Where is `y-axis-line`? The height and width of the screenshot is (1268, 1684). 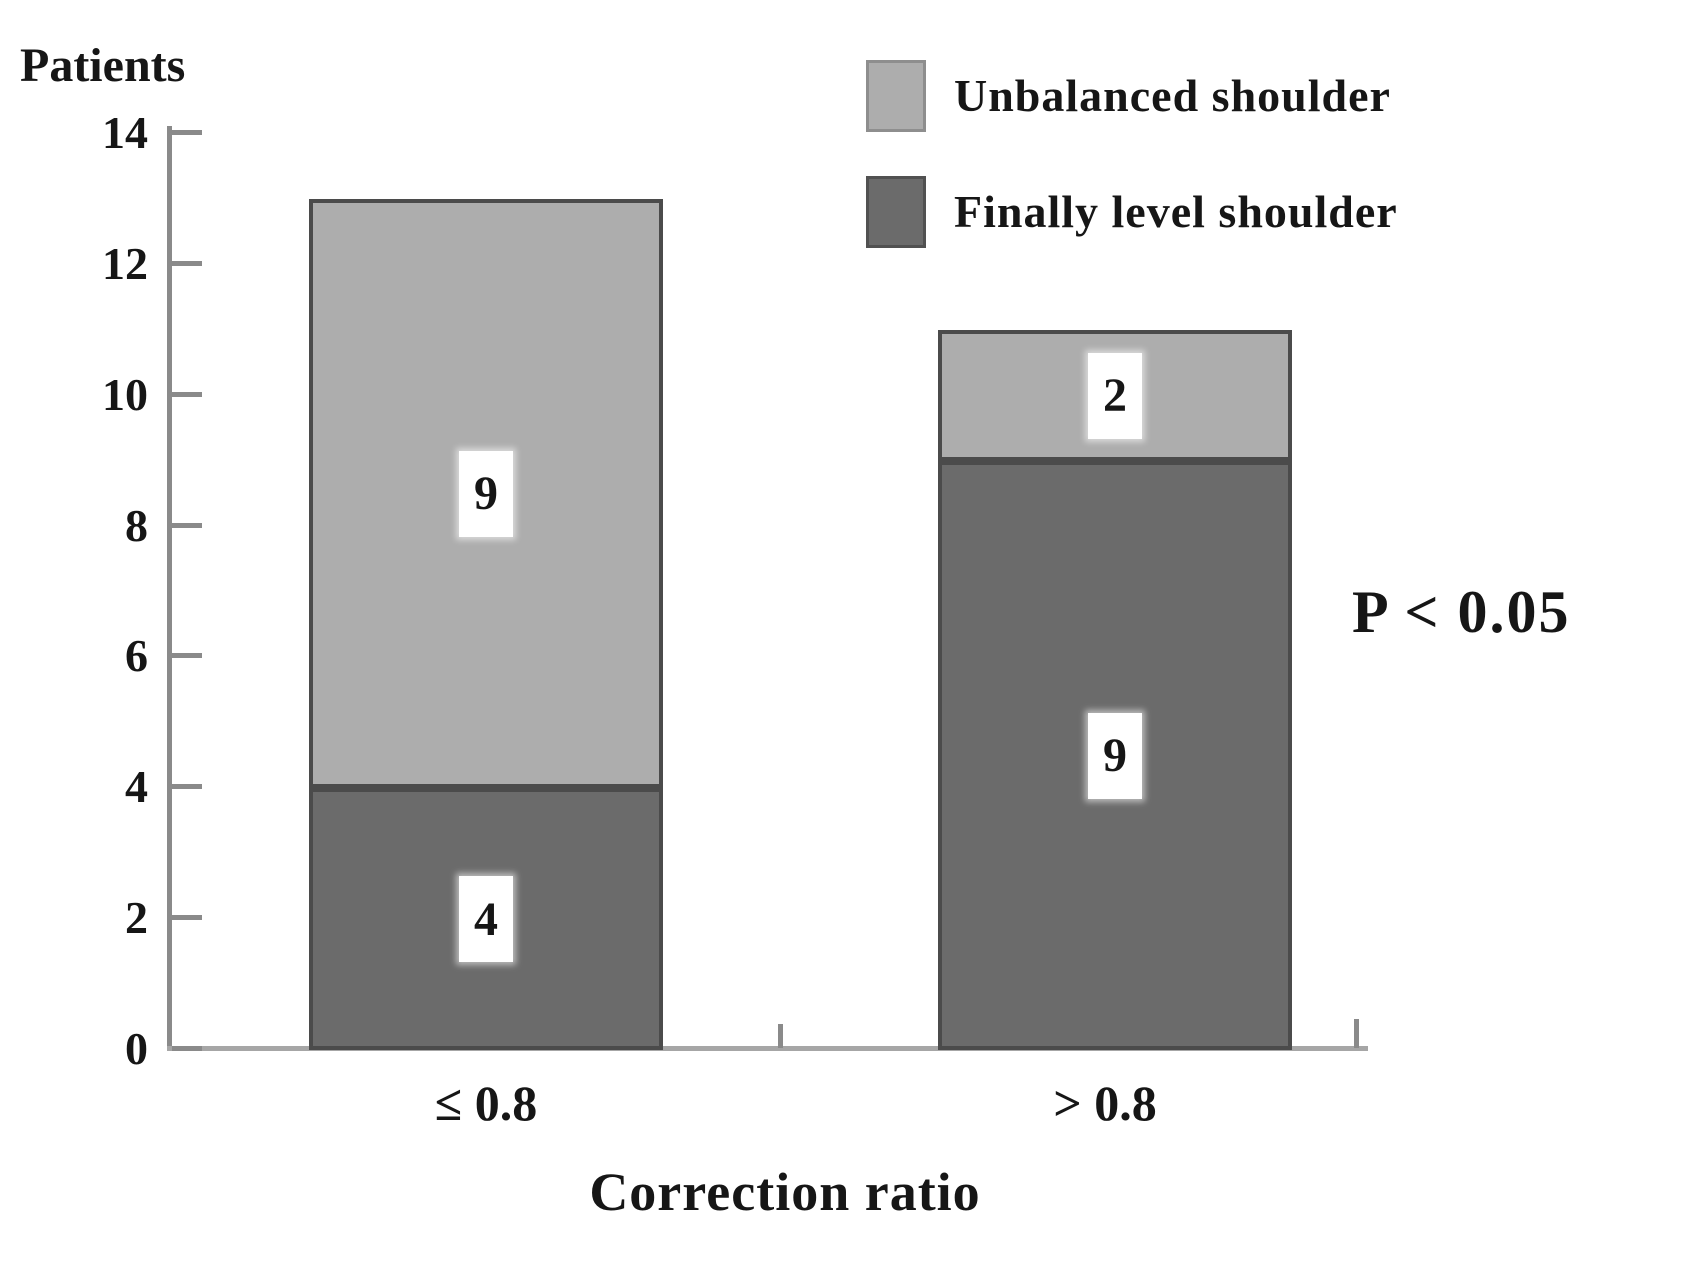
y-axis-line is located at coordinates (169, 588).